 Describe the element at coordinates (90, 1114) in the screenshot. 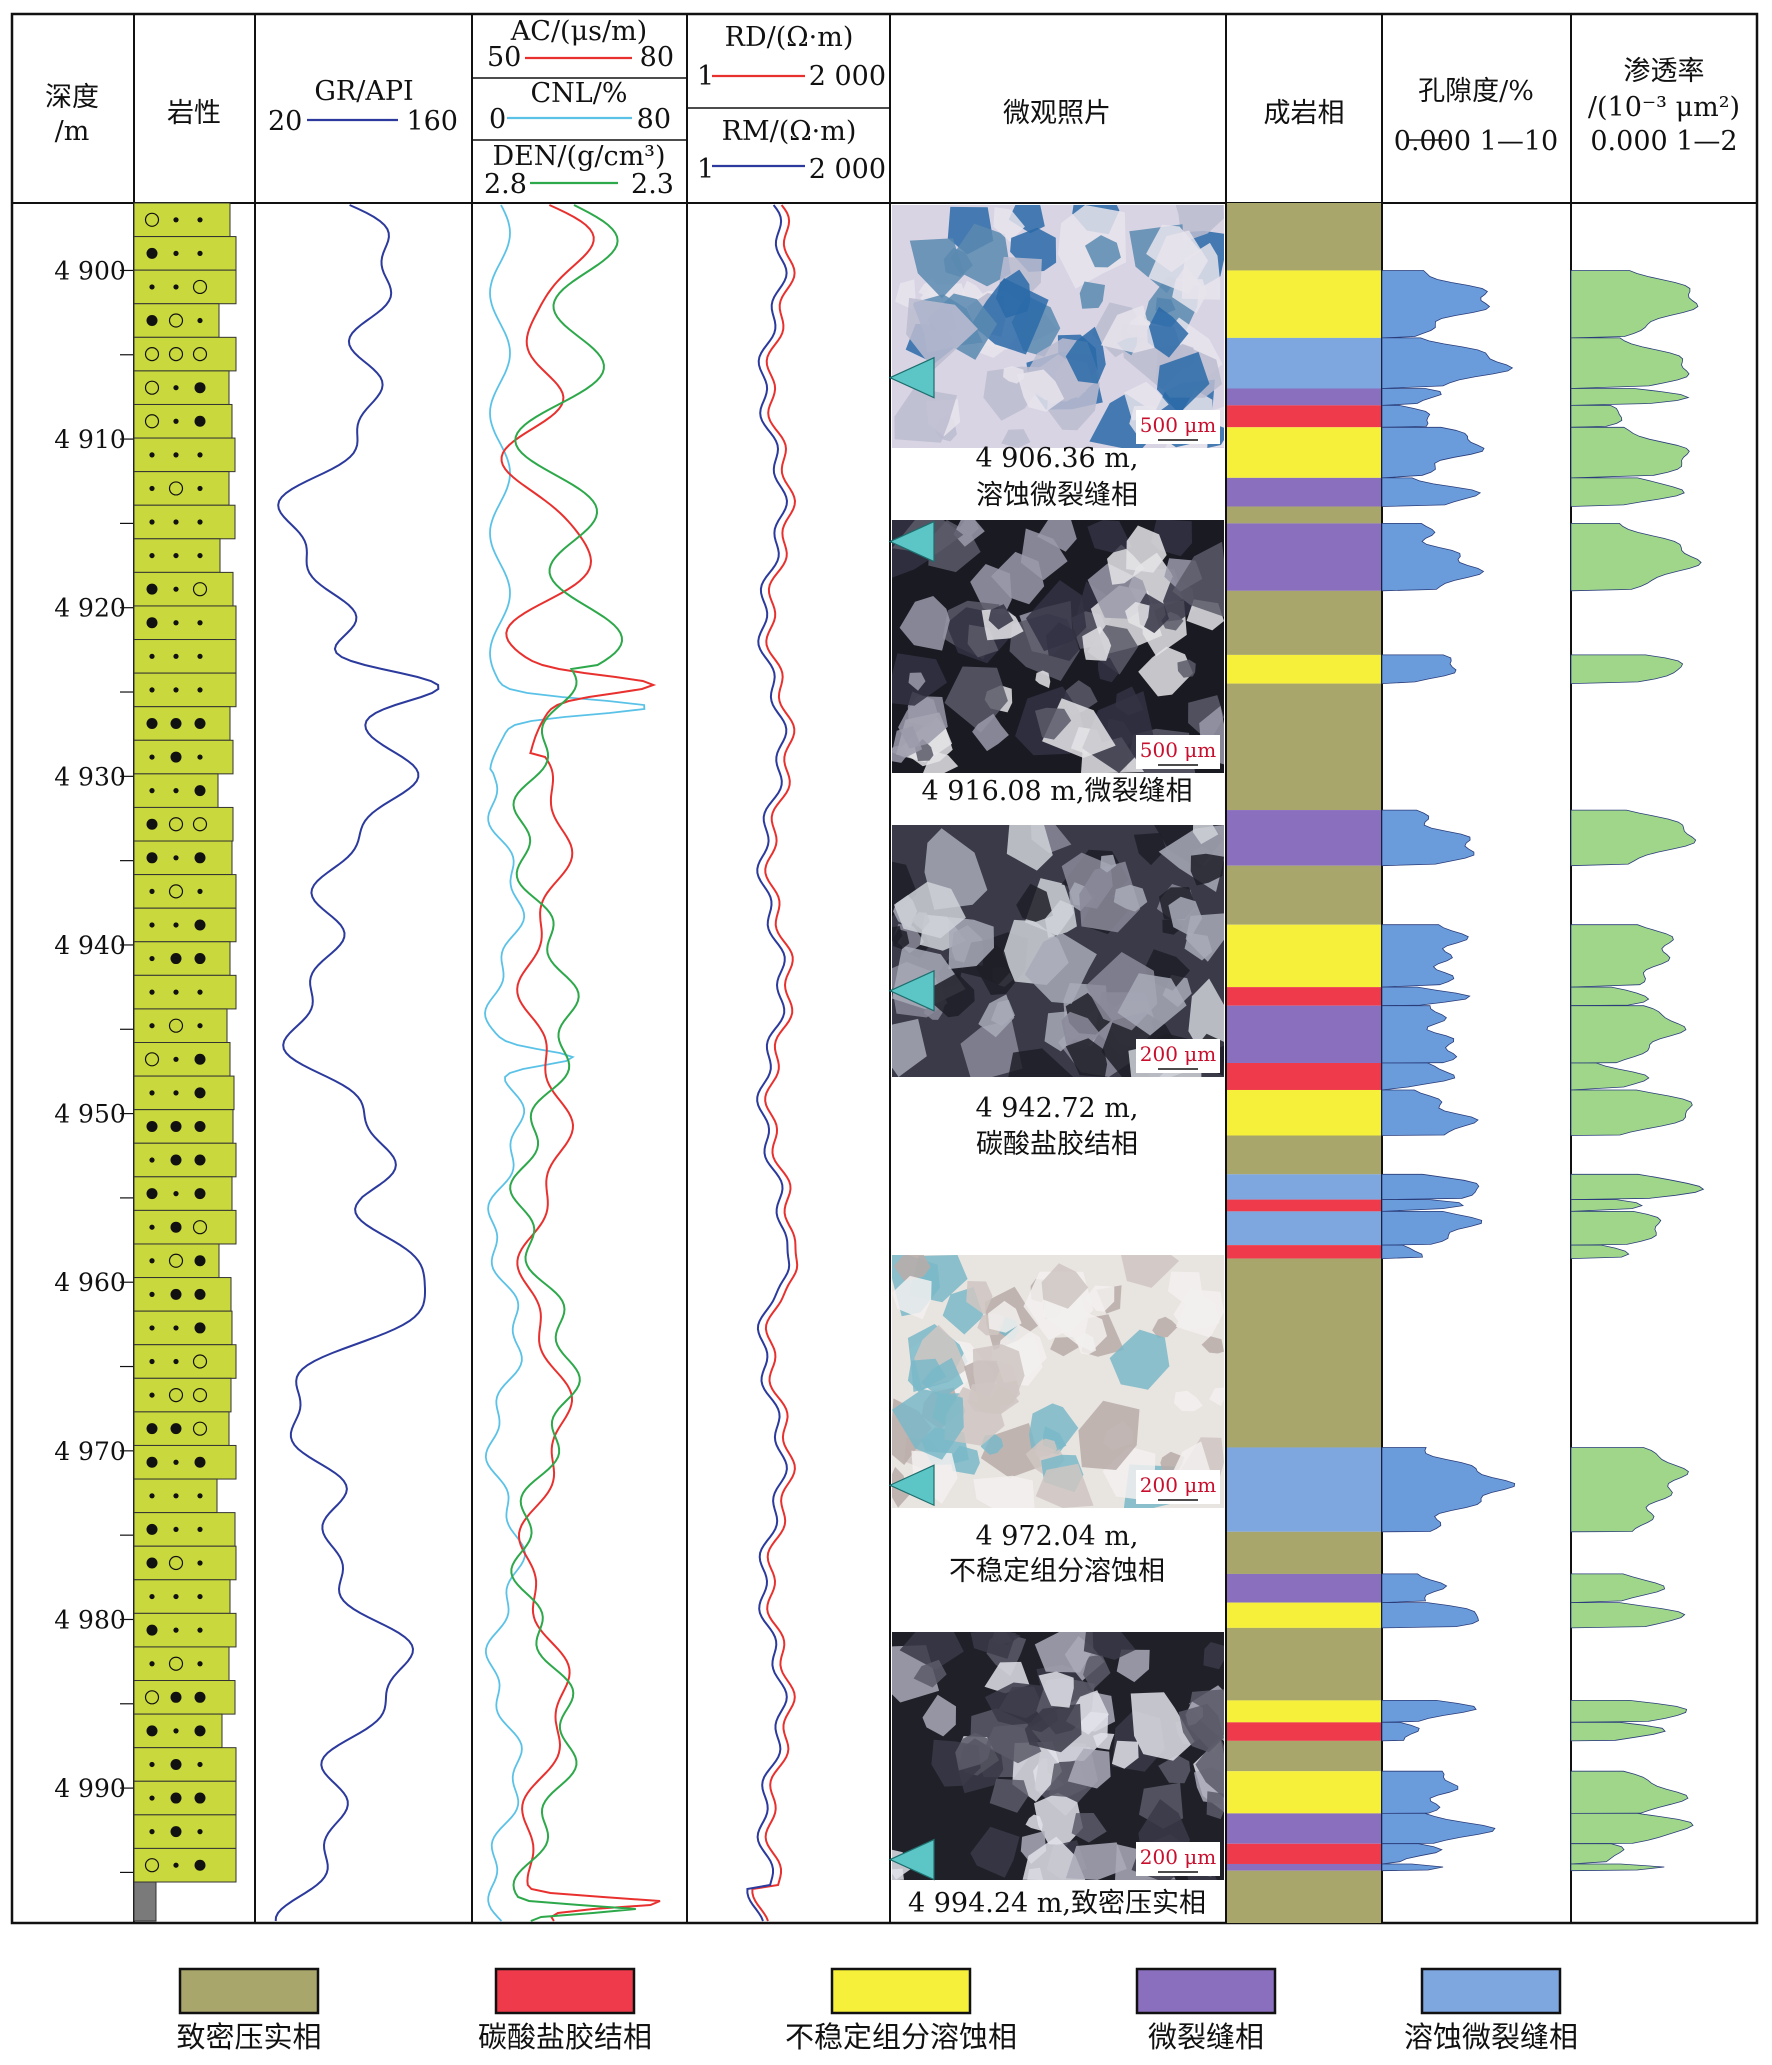

I see `depth-tick-label: 4 950` at that location.